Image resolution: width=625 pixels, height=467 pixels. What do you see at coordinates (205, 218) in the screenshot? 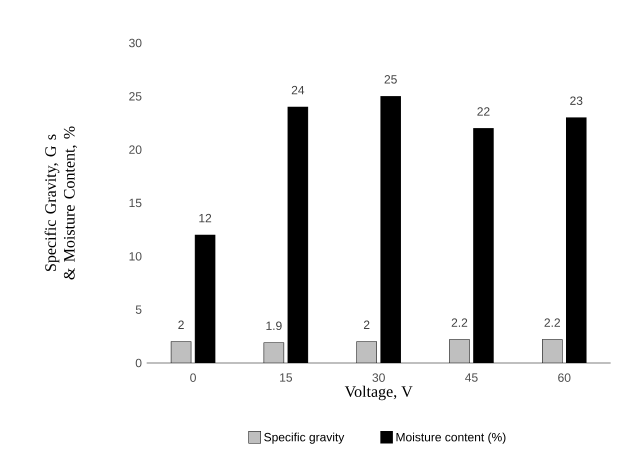
I see `data-label: 12` at bounding box center [205, 218].